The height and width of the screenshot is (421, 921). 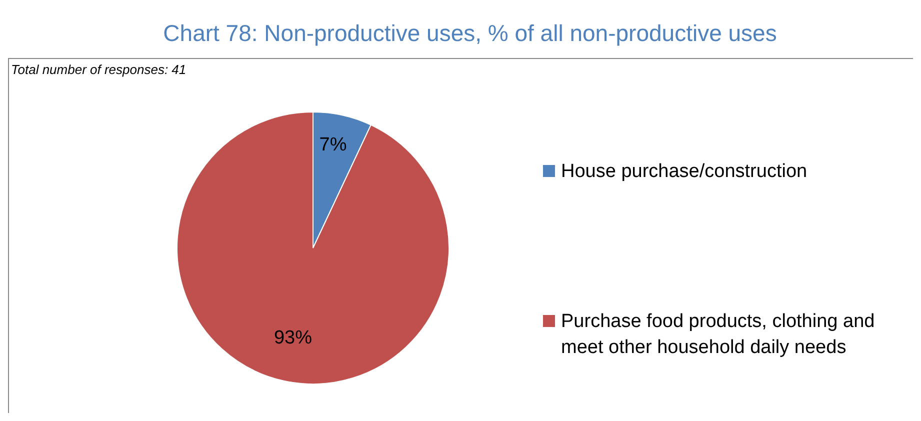 What do you see at coordinates (333, 145) in the screenshot?
I see `data-label: 7%` at bounding box center [333, 145].